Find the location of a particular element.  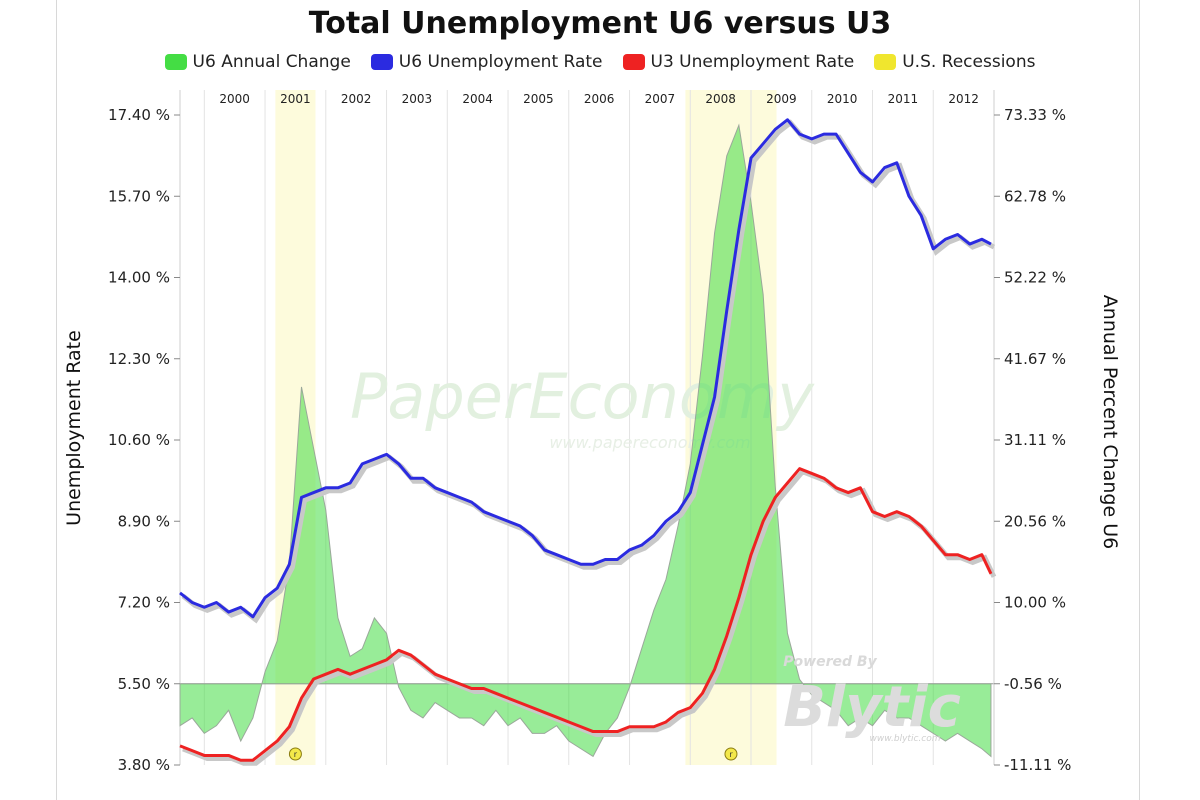

year-label: 2003 is located at coordinates (417, 99).